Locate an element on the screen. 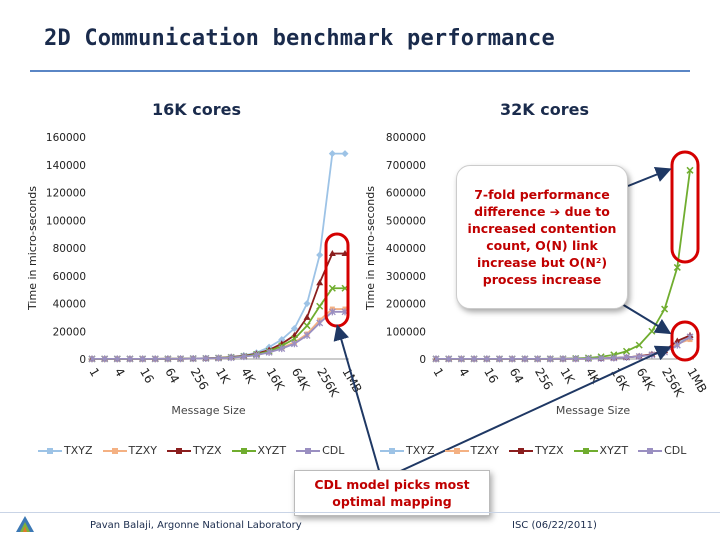 This screenshot has width=720, height=540. right-x-tick-label: 64 is located at coordinates (517, 376).